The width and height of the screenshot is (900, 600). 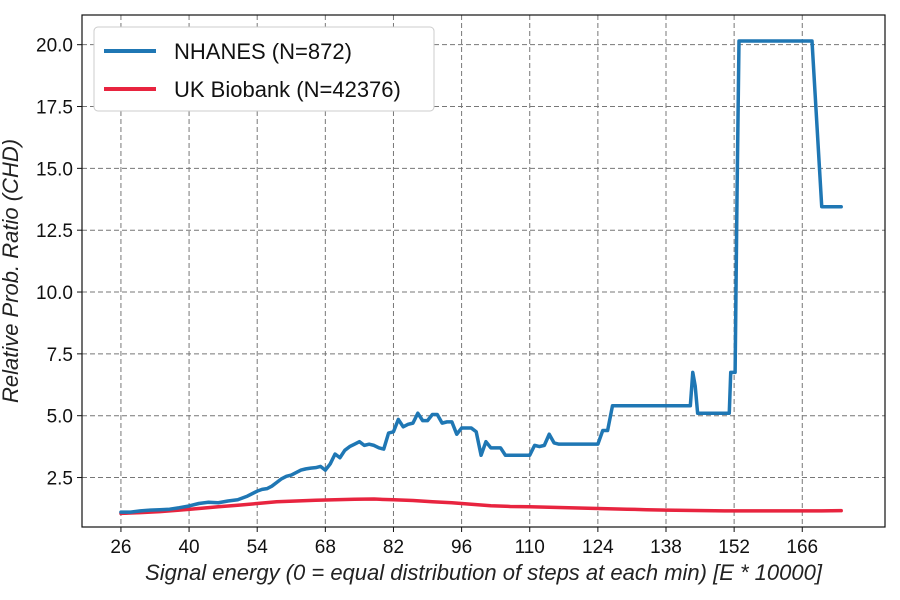 What do you see at coordinates (11, 271) in the screenshot?
I see `y-axis-label: Relative Prob. Ratio (CHD)` at bounding box center [11, 271].